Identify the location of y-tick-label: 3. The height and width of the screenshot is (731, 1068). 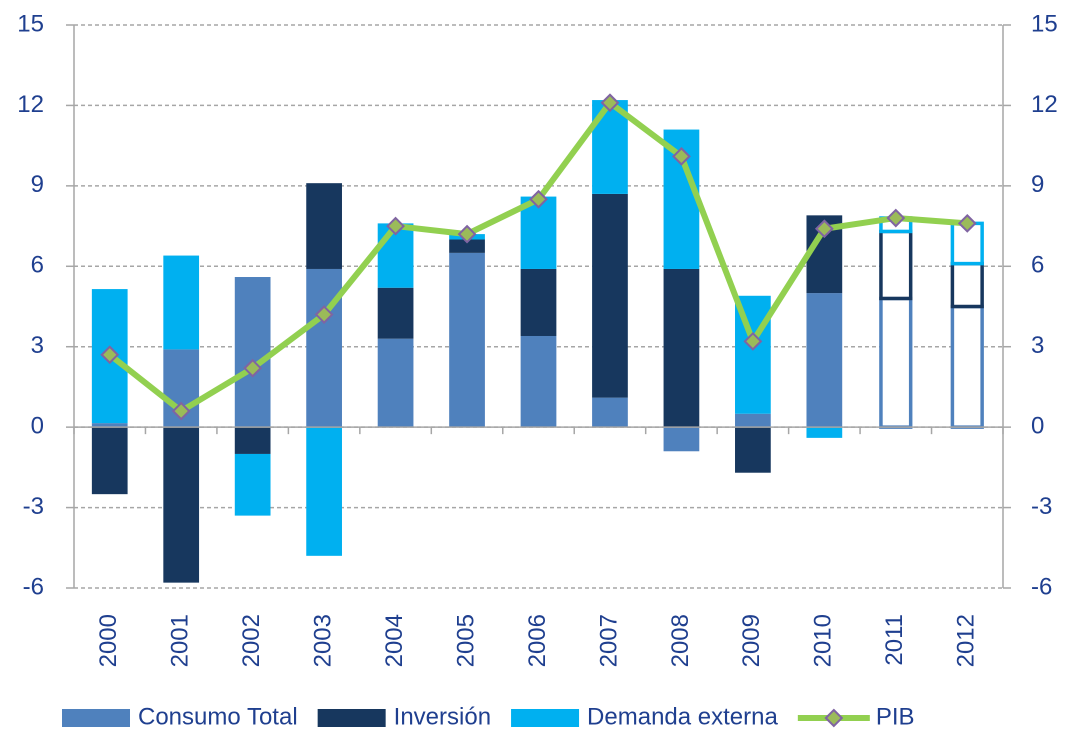
(37, 345).